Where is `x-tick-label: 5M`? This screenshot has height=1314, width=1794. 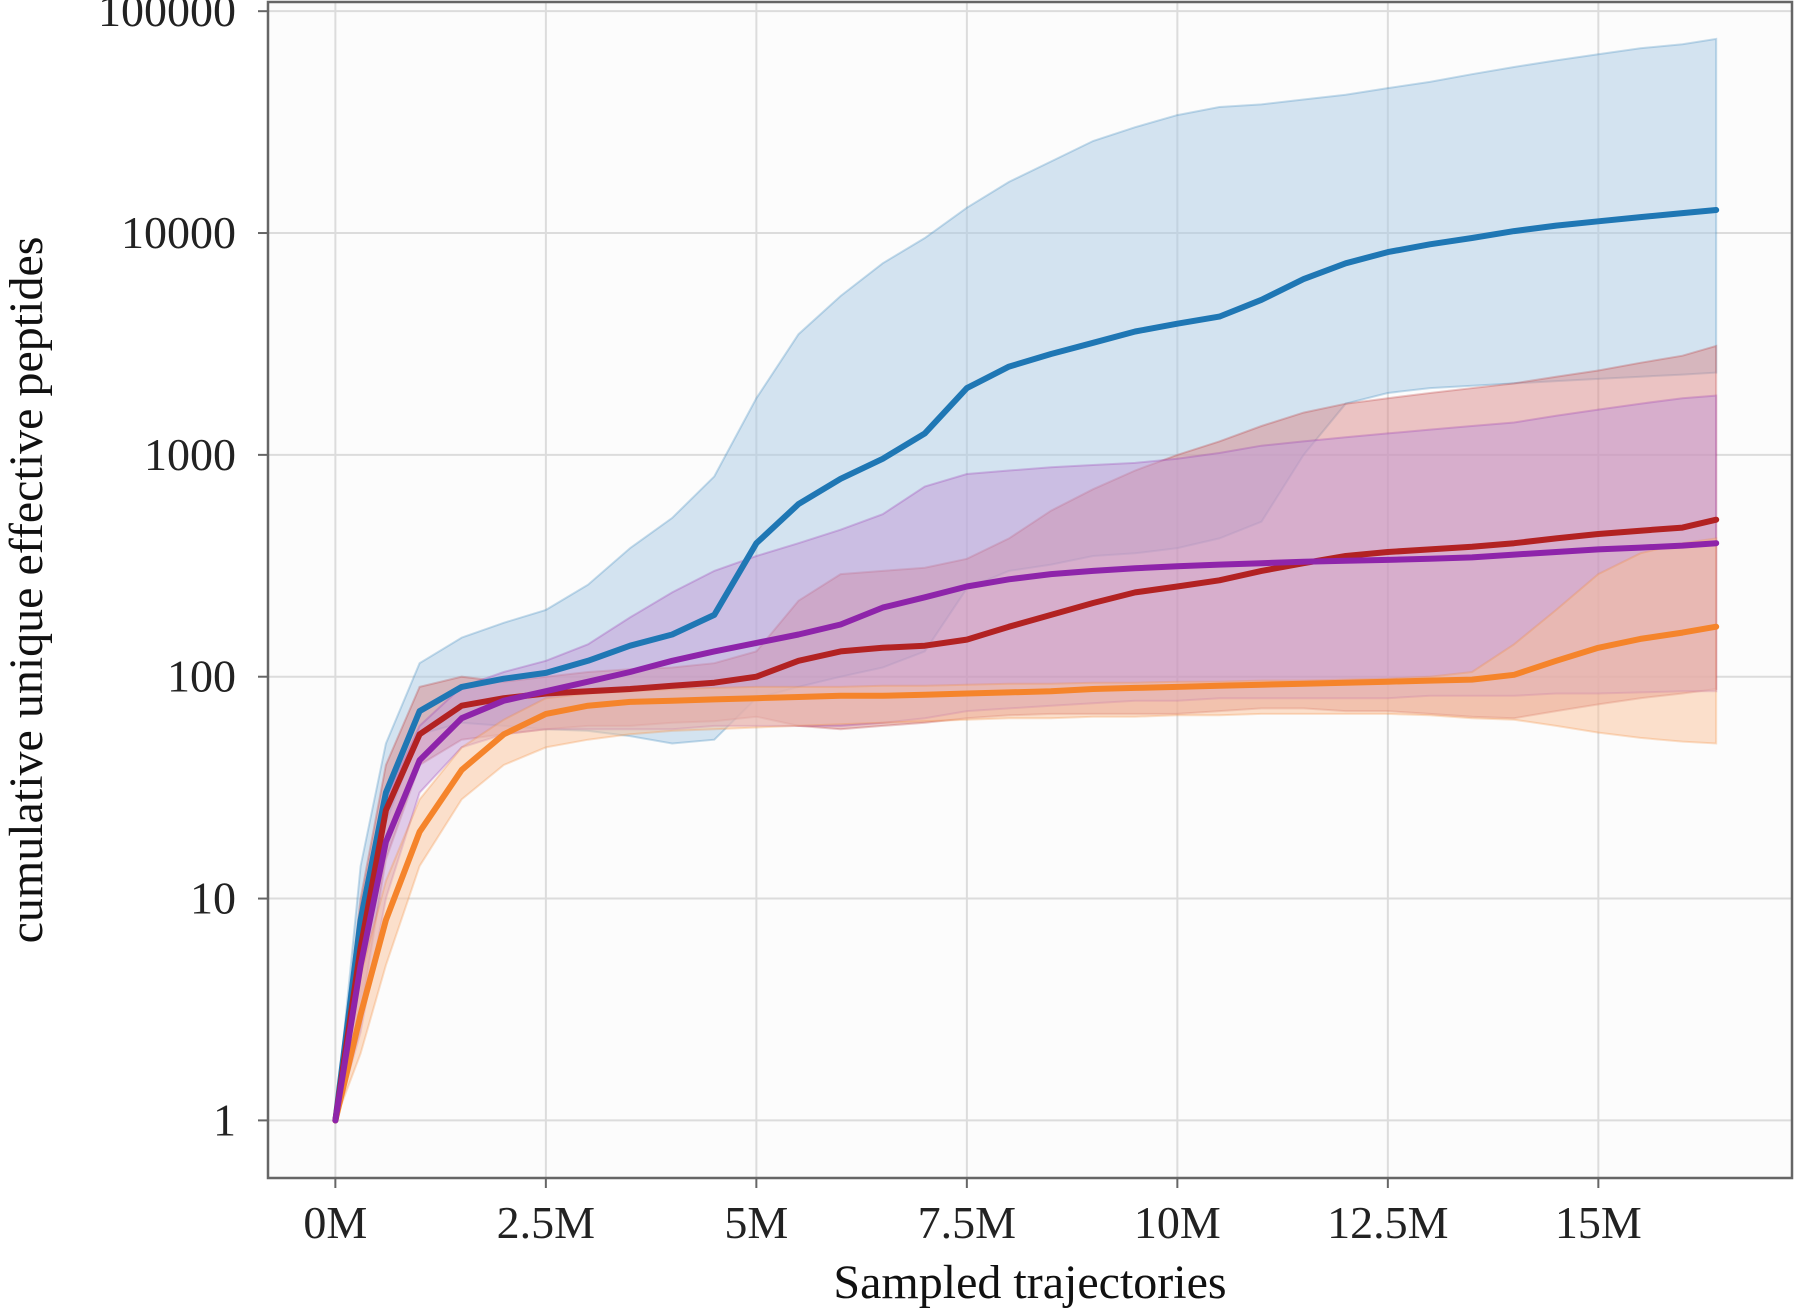
x-tick-label: 5M is located at coordinates (756, 1222).